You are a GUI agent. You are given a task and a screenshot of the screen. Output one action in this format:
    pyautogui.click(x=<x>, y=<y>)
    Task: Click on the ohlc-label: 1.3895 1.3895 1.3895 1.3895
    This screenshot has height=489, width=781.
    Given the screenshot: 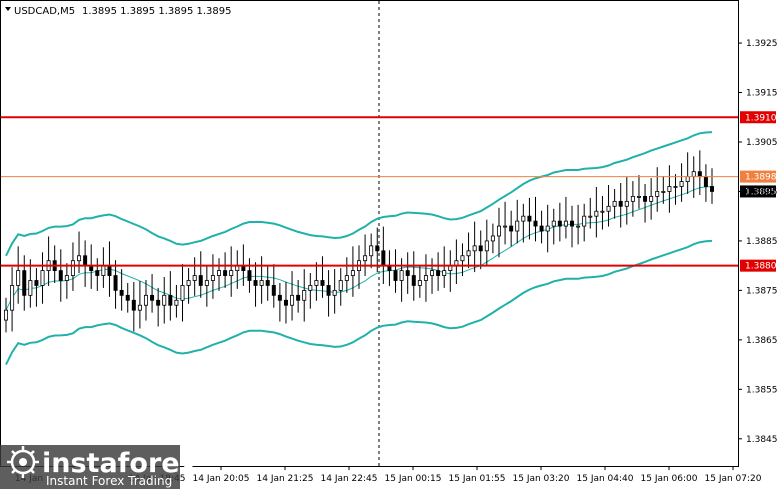 What is the action you would take?
    pyautogui.click(x=157, y=11)
    